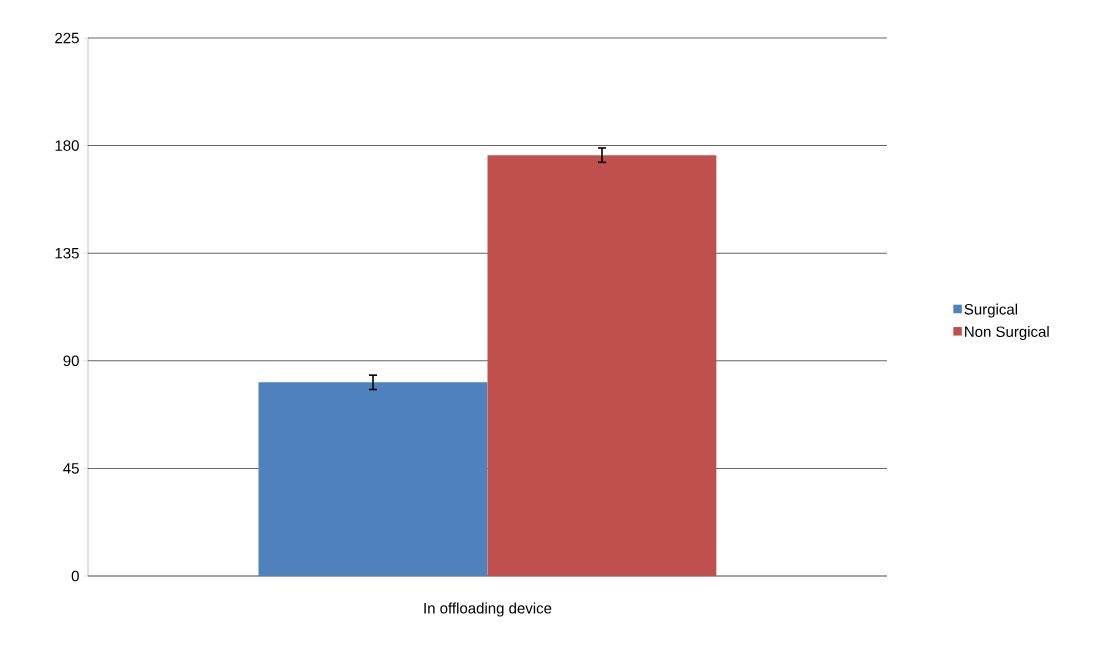 The height and width of the screenshot is (646, 1104). What do you see at coordinates (991, 310) in the screenshot?
I see `legend-label: Surgical` at bounding box center [991, 310].